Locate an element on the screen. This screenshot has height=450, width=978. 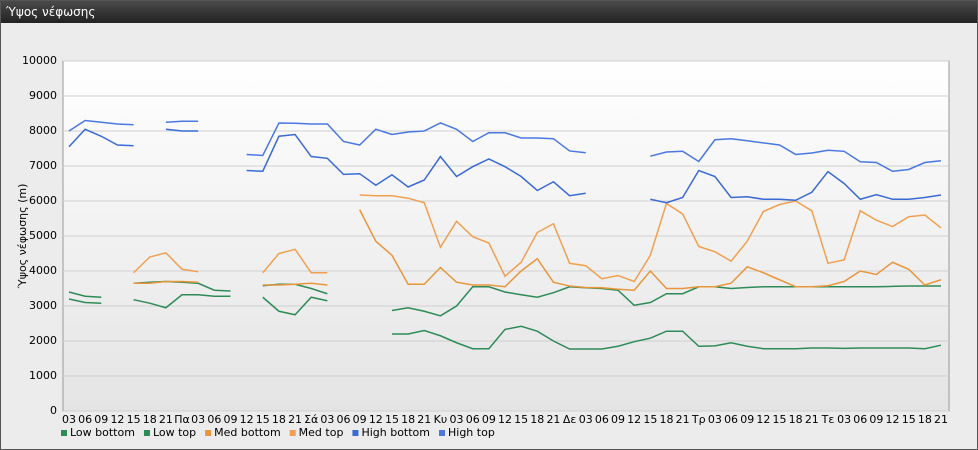
legend-label: High bottom is located at coordinates (395, 432).